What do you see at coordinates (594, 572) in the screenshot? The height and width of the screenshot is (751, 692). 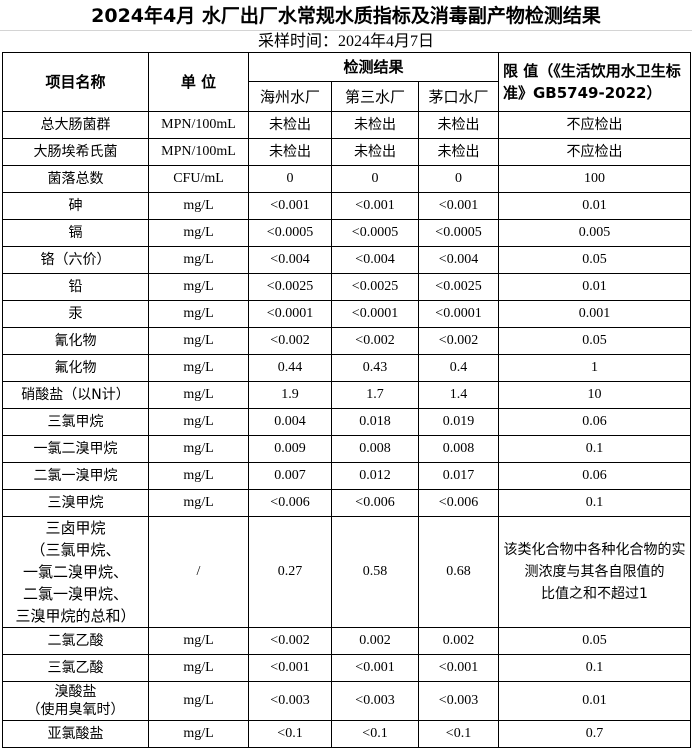 I see `limit: 该类化合物中各种化合物的实测浓度与其各自限值的 比值之和不超过1` at bounding box center [594, 572].